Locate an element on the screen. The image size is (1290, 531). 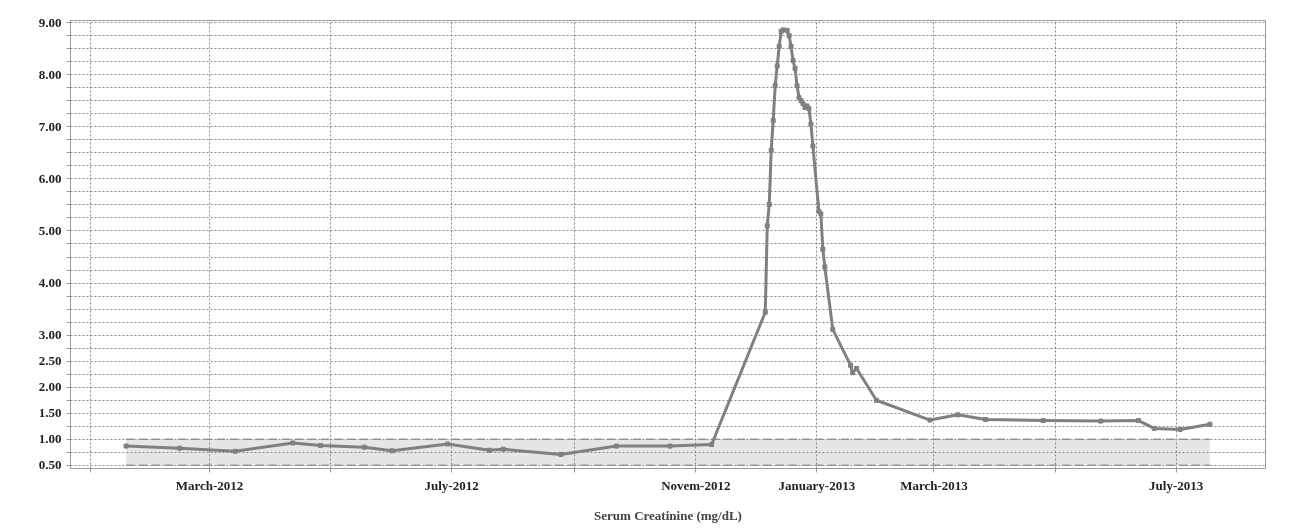
x-tick-label: Novem-2012 is located at coordinates (696, 485).